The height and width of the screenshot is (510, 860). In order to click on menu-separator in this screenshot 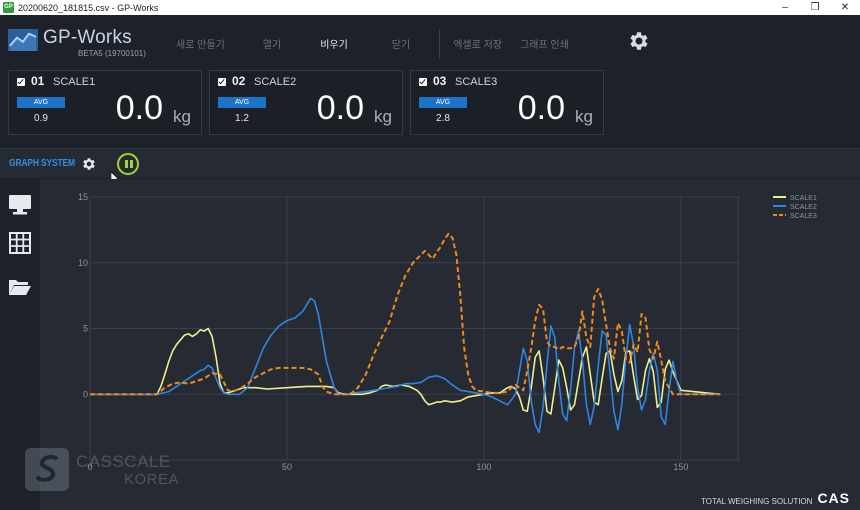, I will do `click(439, 44)`.